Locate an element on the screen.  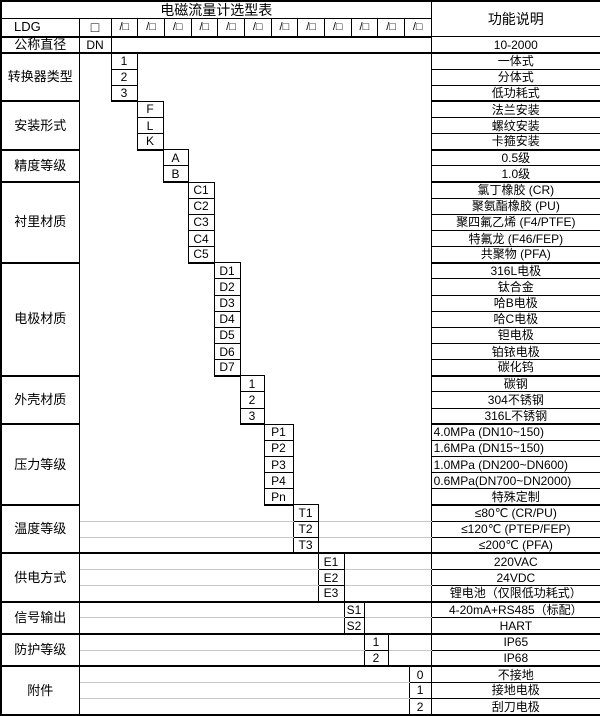
function-cell: 碳化钨 is located at coordinates (515, 368).